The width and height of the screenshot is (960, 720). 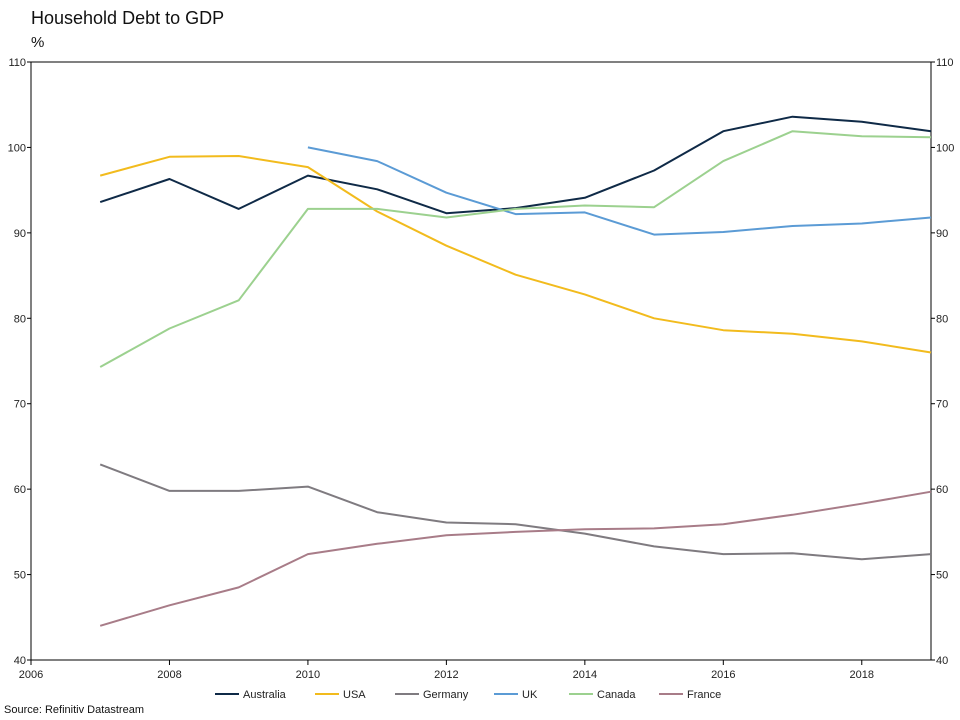 What do you see at coordinates (19, 362) in the screenshot?
I see `y-axis-left-ticks: 40 50 60 70 80 90 100 110` at bounding box center [19, 362].